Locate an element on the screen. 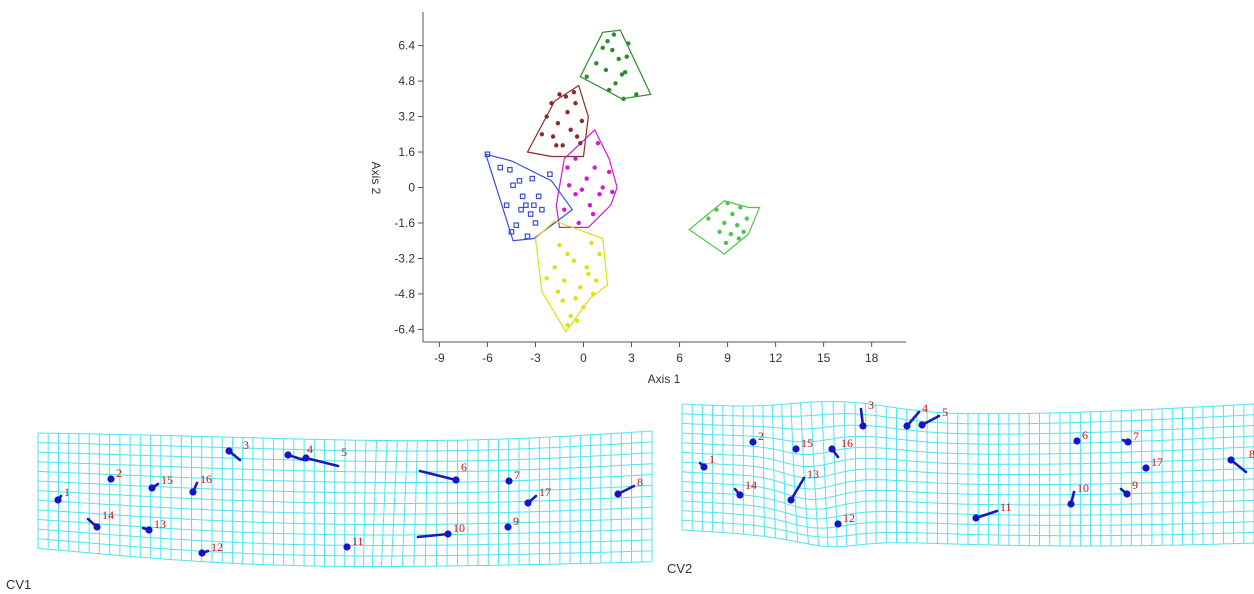 The height and width of the screenshot is (594, 1254). landmark-label: 5 is located at coordinates (945, 412).